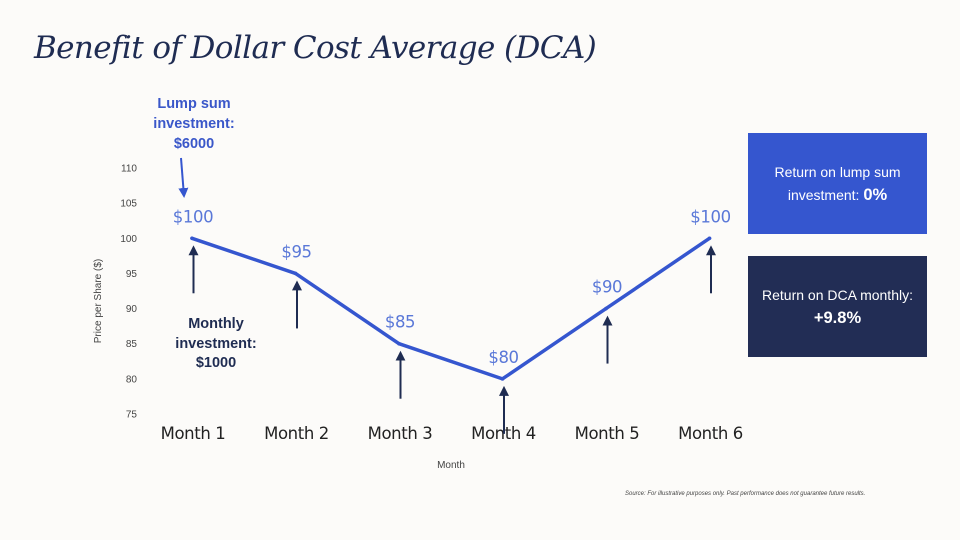 The width and height of the screenshot is (960, 540). I want to click on lump-sum-callout-line2: investment:, so click(194, 124).